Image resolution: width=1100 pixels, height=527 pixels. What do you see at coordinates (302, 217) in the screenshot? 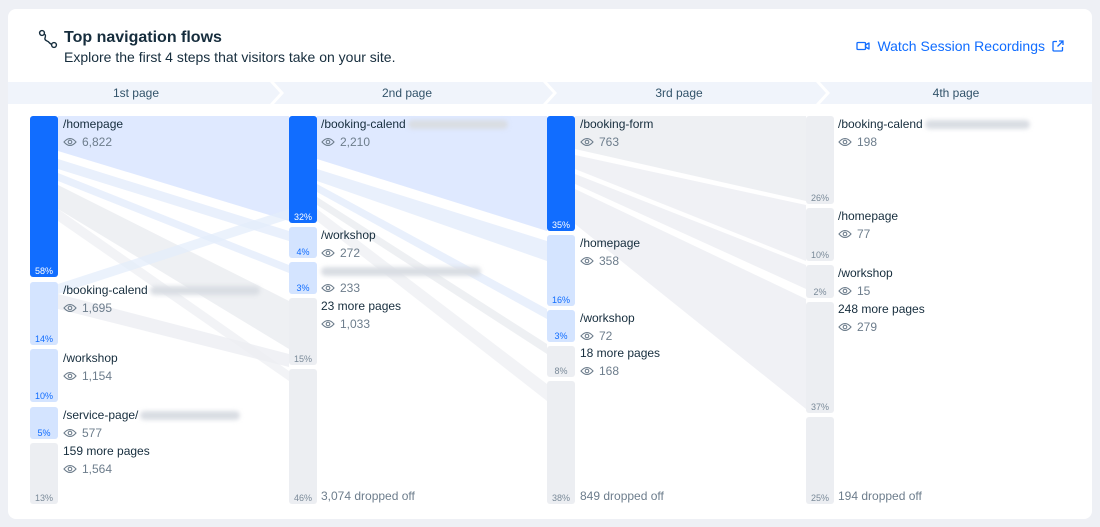
I see `flow-pct: 32%` at bounding box center [302, 217].